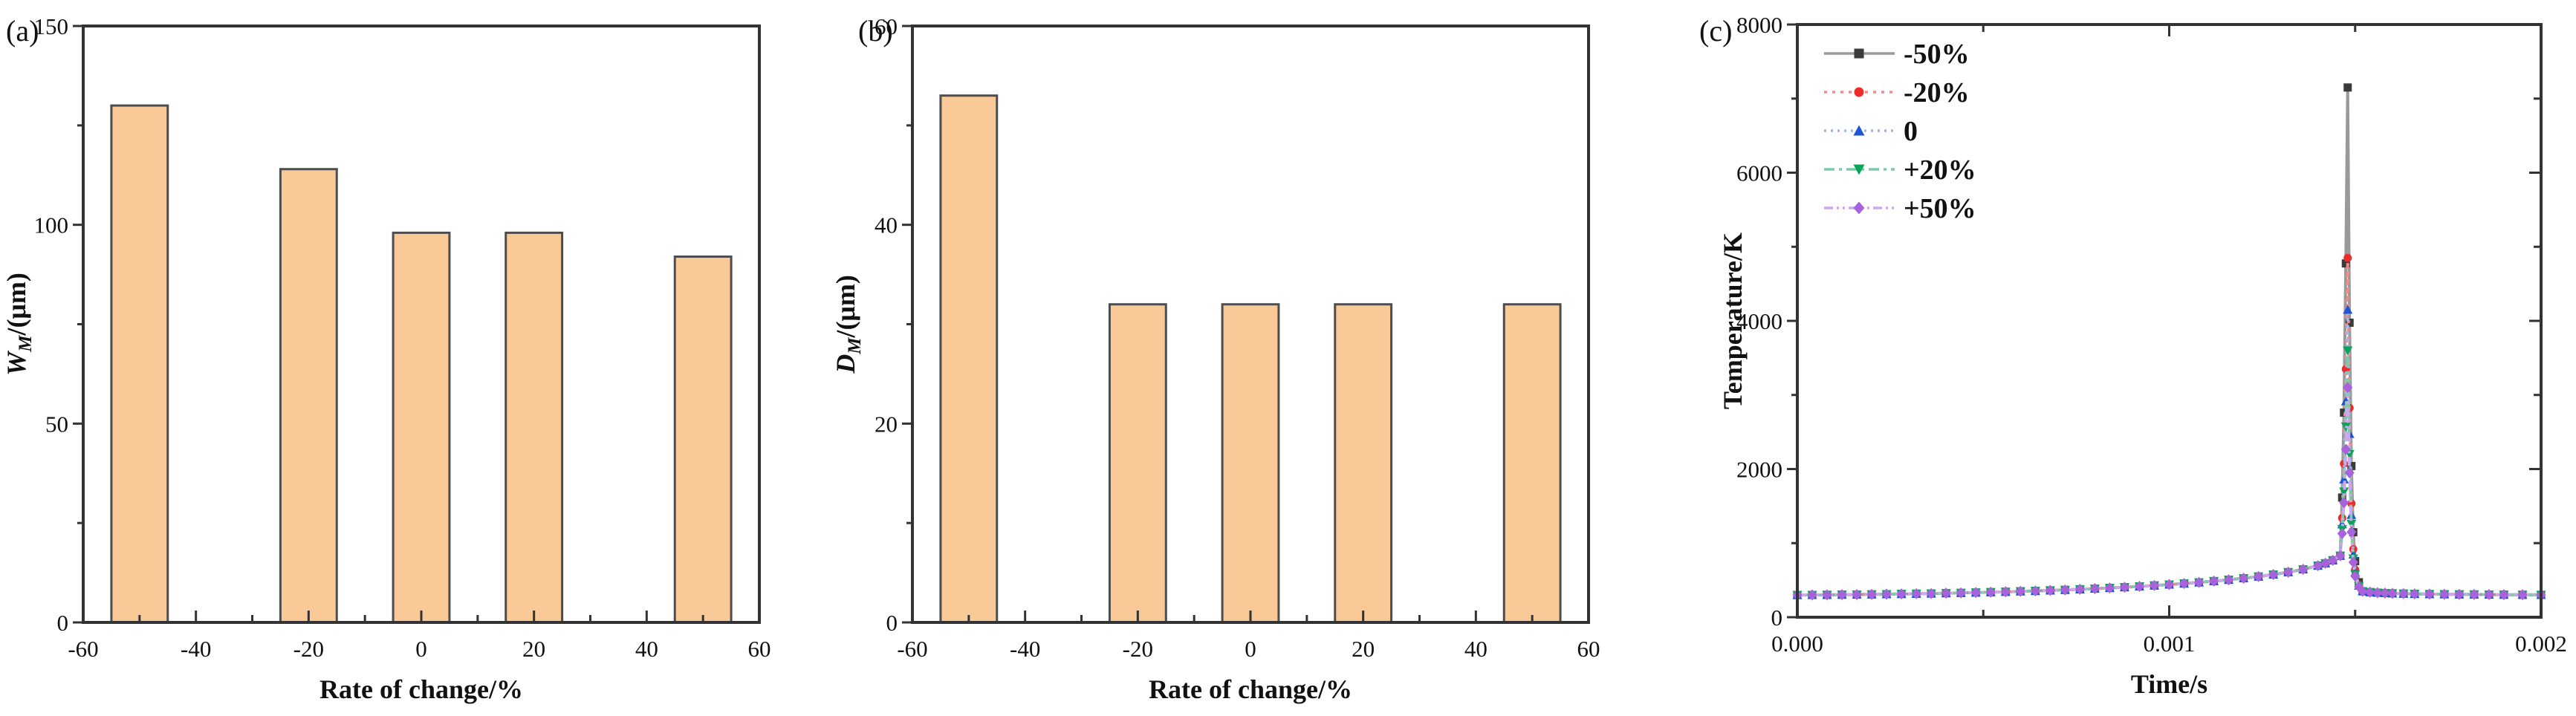 This screenshot has width=2576, height=716. I want to click on legend-label: +50%, so click(1940, 208).